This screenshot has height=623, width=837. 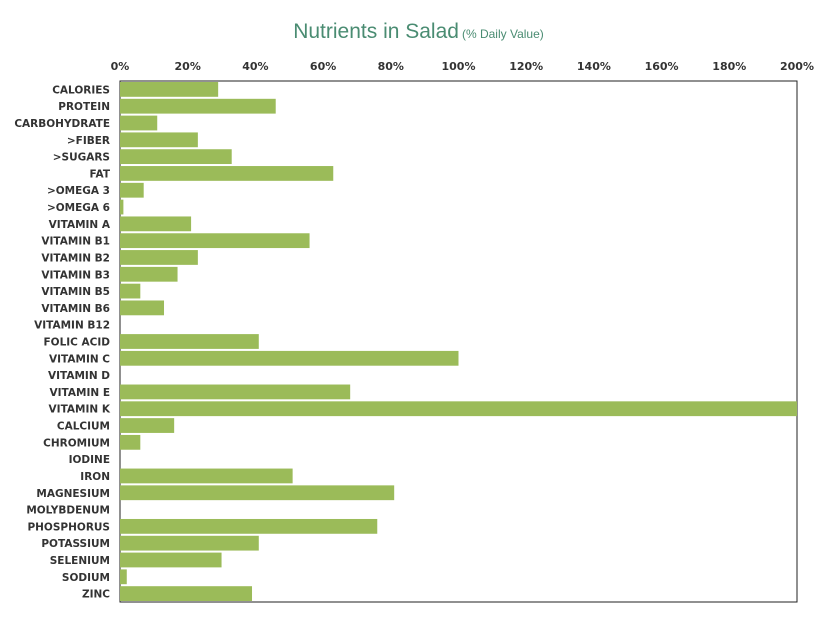 I want to click on x-tick-label: 40%, so click(x=255, y=66).